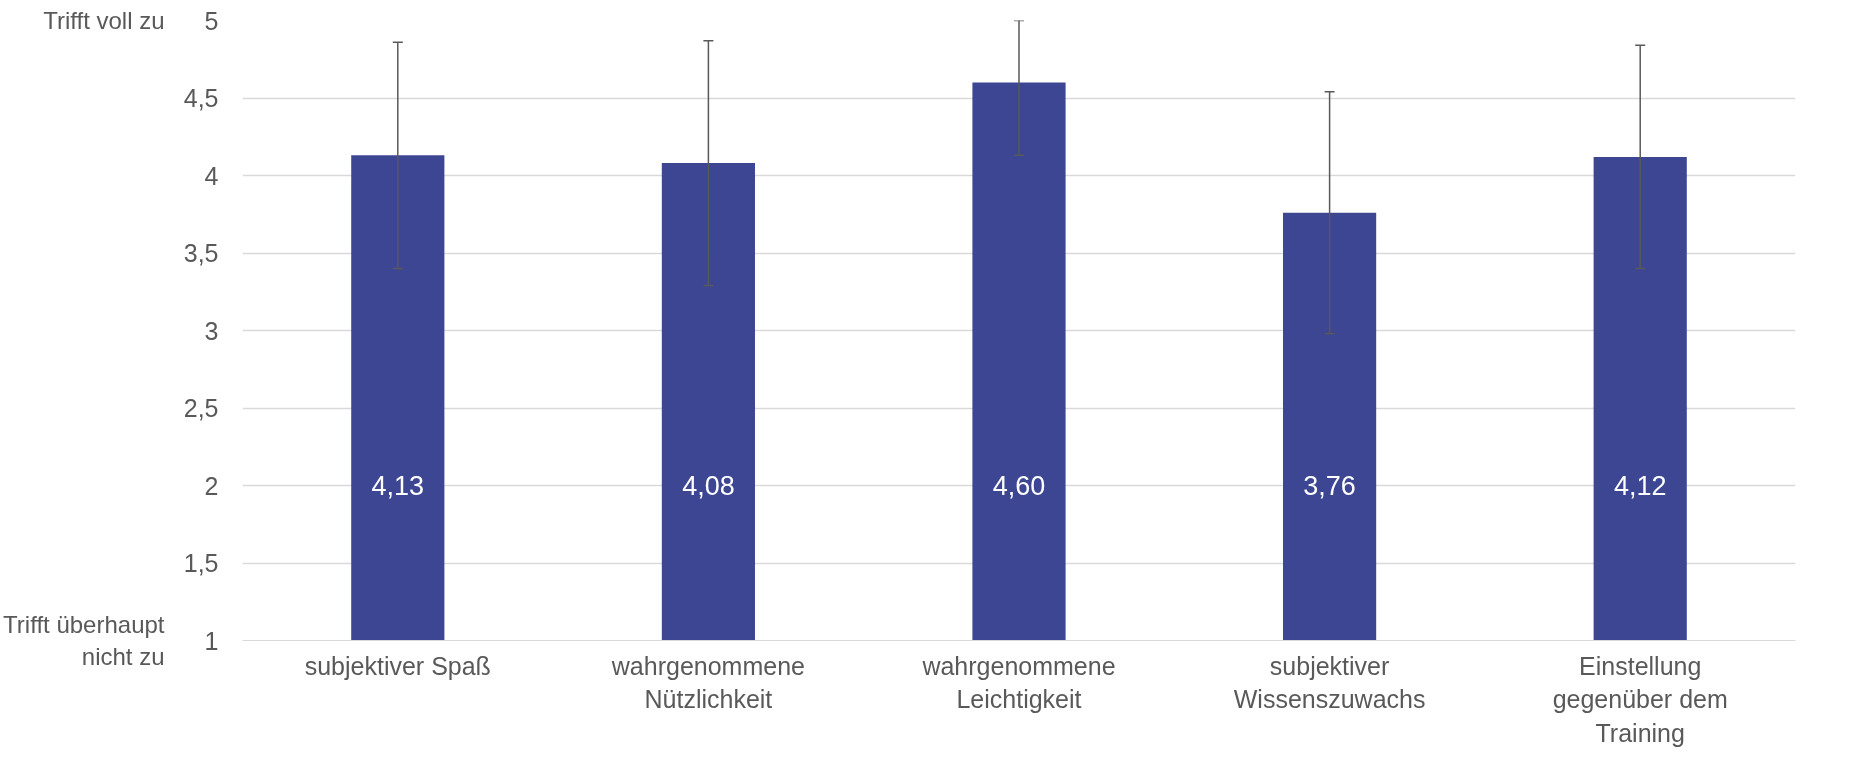  What do you see at coordinates (211, 640) in the screenshot?
I see `y-tick-label: 1` at bounding box center [211, 640].